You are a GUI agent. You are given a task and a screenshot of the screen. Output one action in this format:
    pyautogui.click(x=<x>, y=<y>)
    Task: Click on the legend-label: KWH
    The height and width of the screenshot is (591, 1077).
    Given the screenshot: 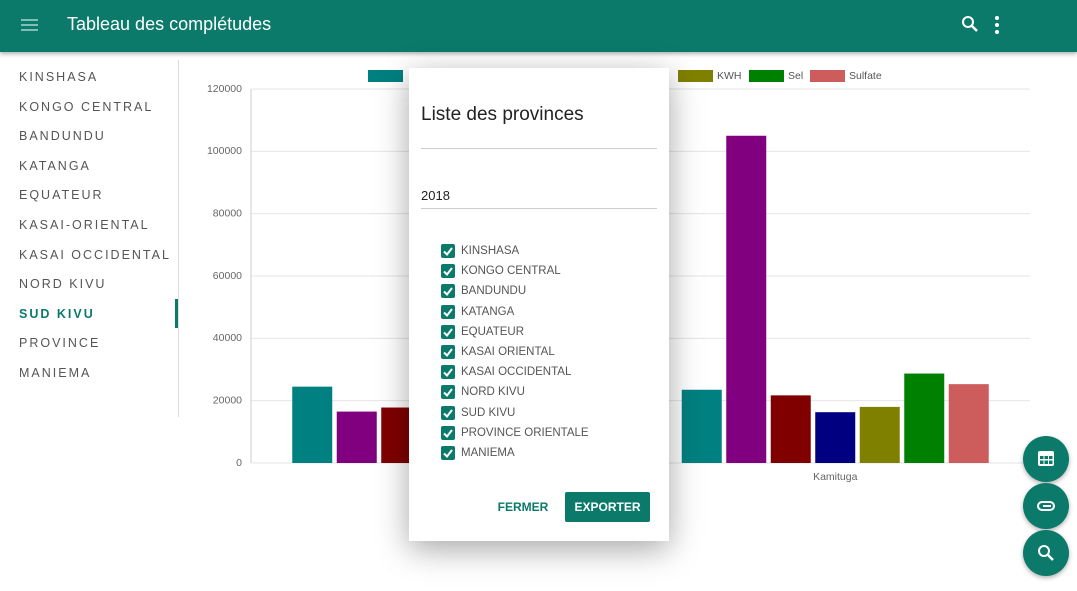 What is the action you would take?
    pyautogui.click(x=729, y=76)
    